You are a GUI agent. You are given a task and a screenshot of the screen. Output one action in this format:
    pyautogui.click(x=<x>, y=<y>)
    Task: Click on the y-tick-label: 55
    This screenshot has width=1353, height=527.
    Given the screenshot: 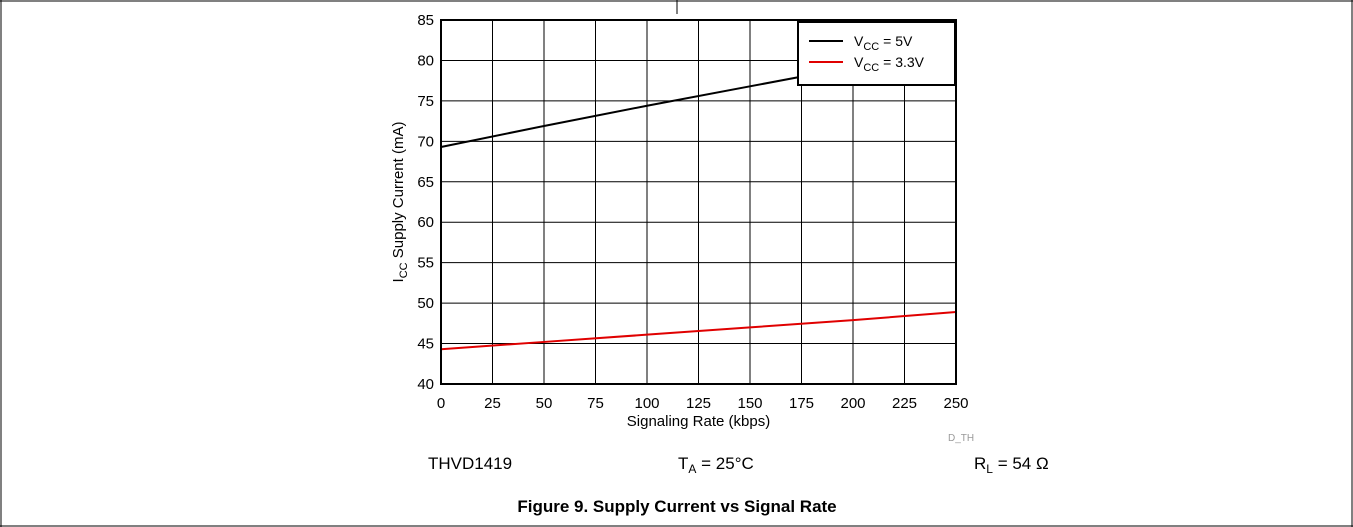 What is the action you would take?
    pyautogui.click(x=425, y=263)
    